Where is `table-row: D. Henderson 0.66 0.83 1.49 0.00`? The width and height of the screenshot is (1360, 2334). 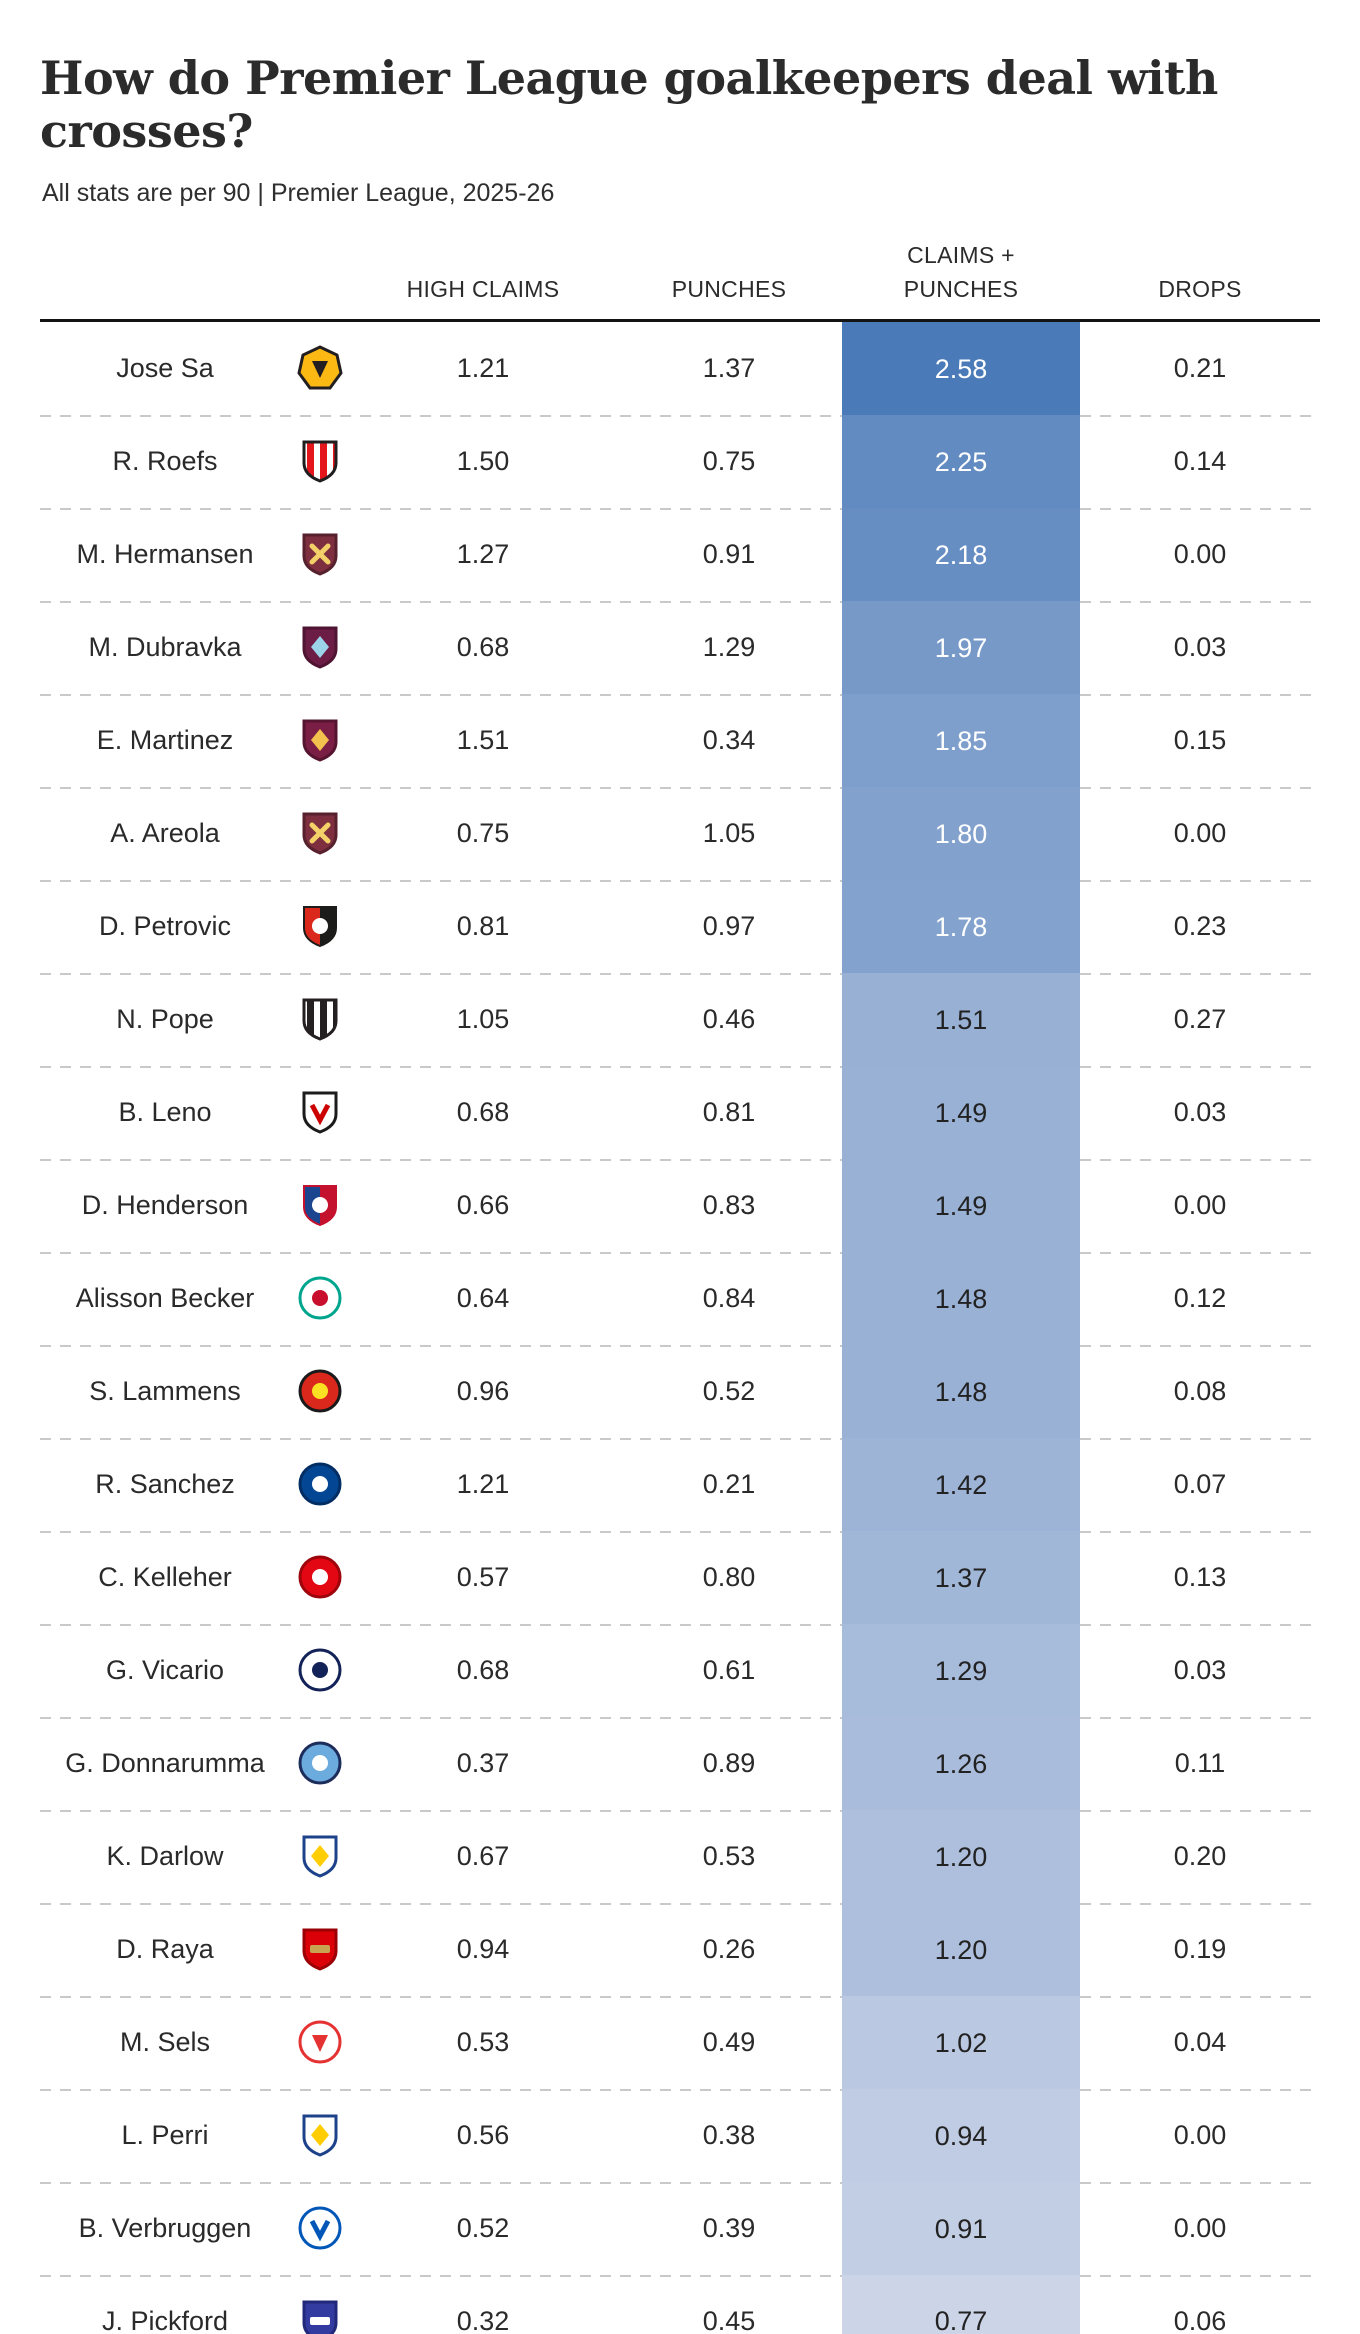 table-row: D. Henderson 0.66 0.83 1.49 0.00 is located at coordinates (680, 1206).